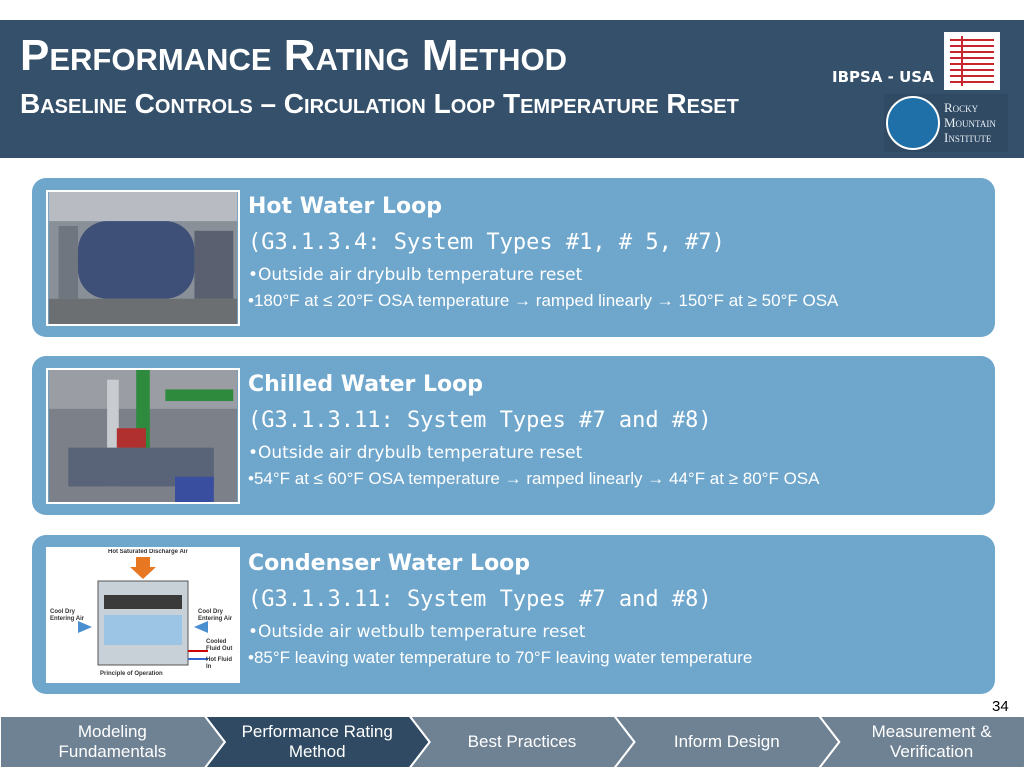  I want to click on card-title: Hot Water Loop, so click(345, 206).